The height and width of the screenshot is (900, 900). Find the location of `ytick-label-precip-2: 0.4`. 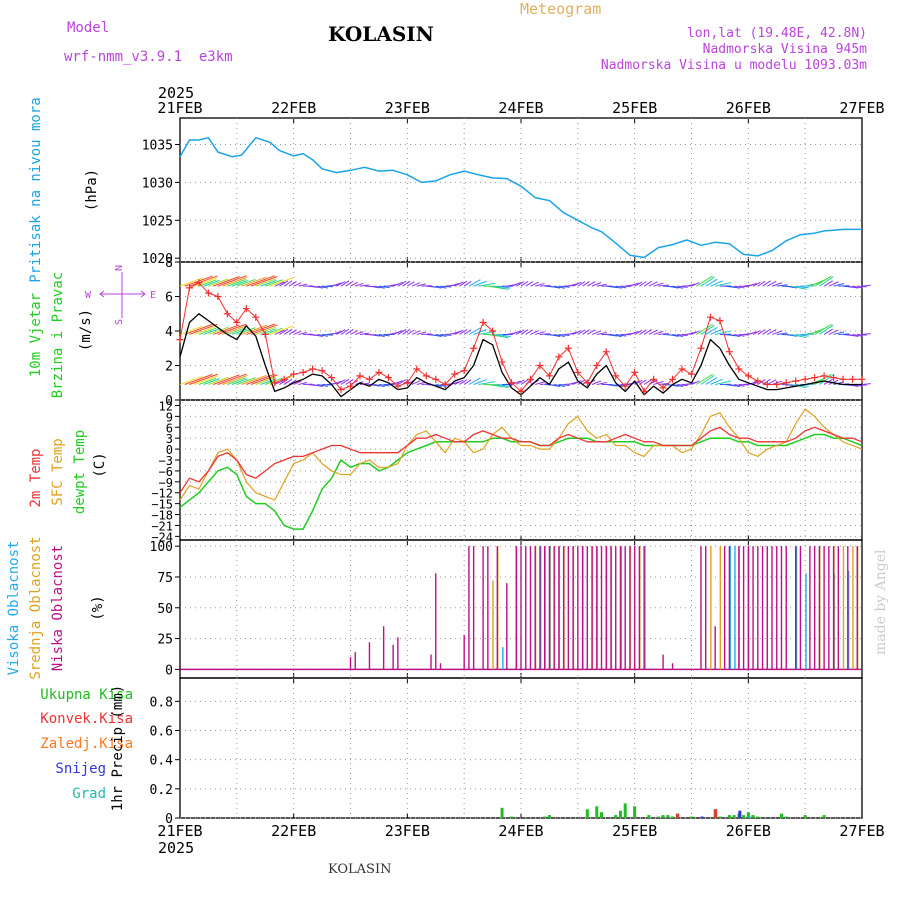

ytick-label-precip-2: 0.4 is located at coordinates (162, 761).